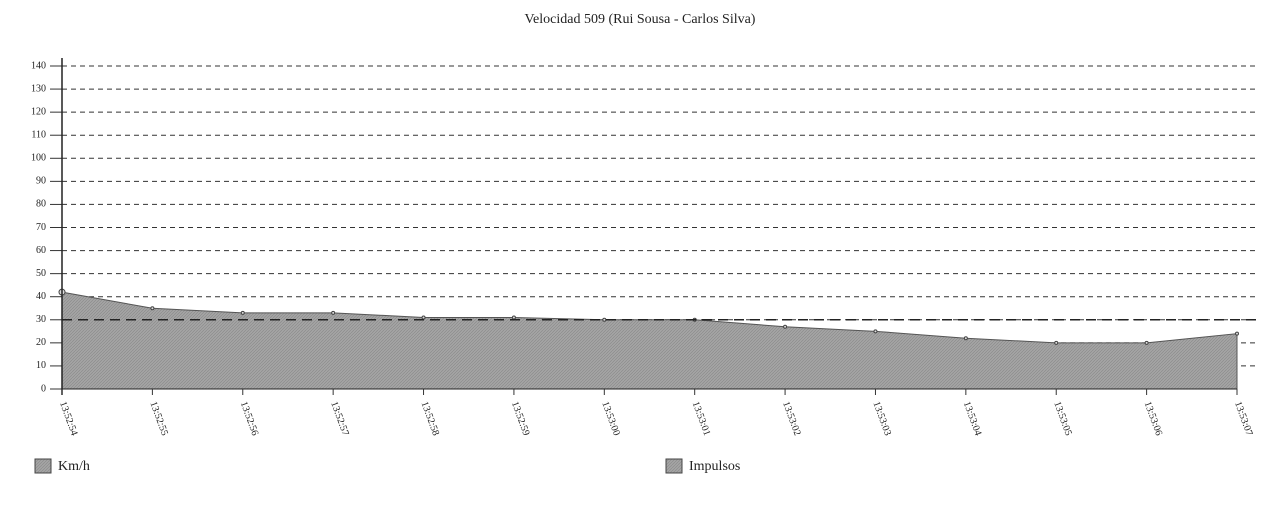 The image size is (1273, 511). Describe the element at coordinates (43, 388) in the screenshot. I see `y-tick-label: 0` at that location.